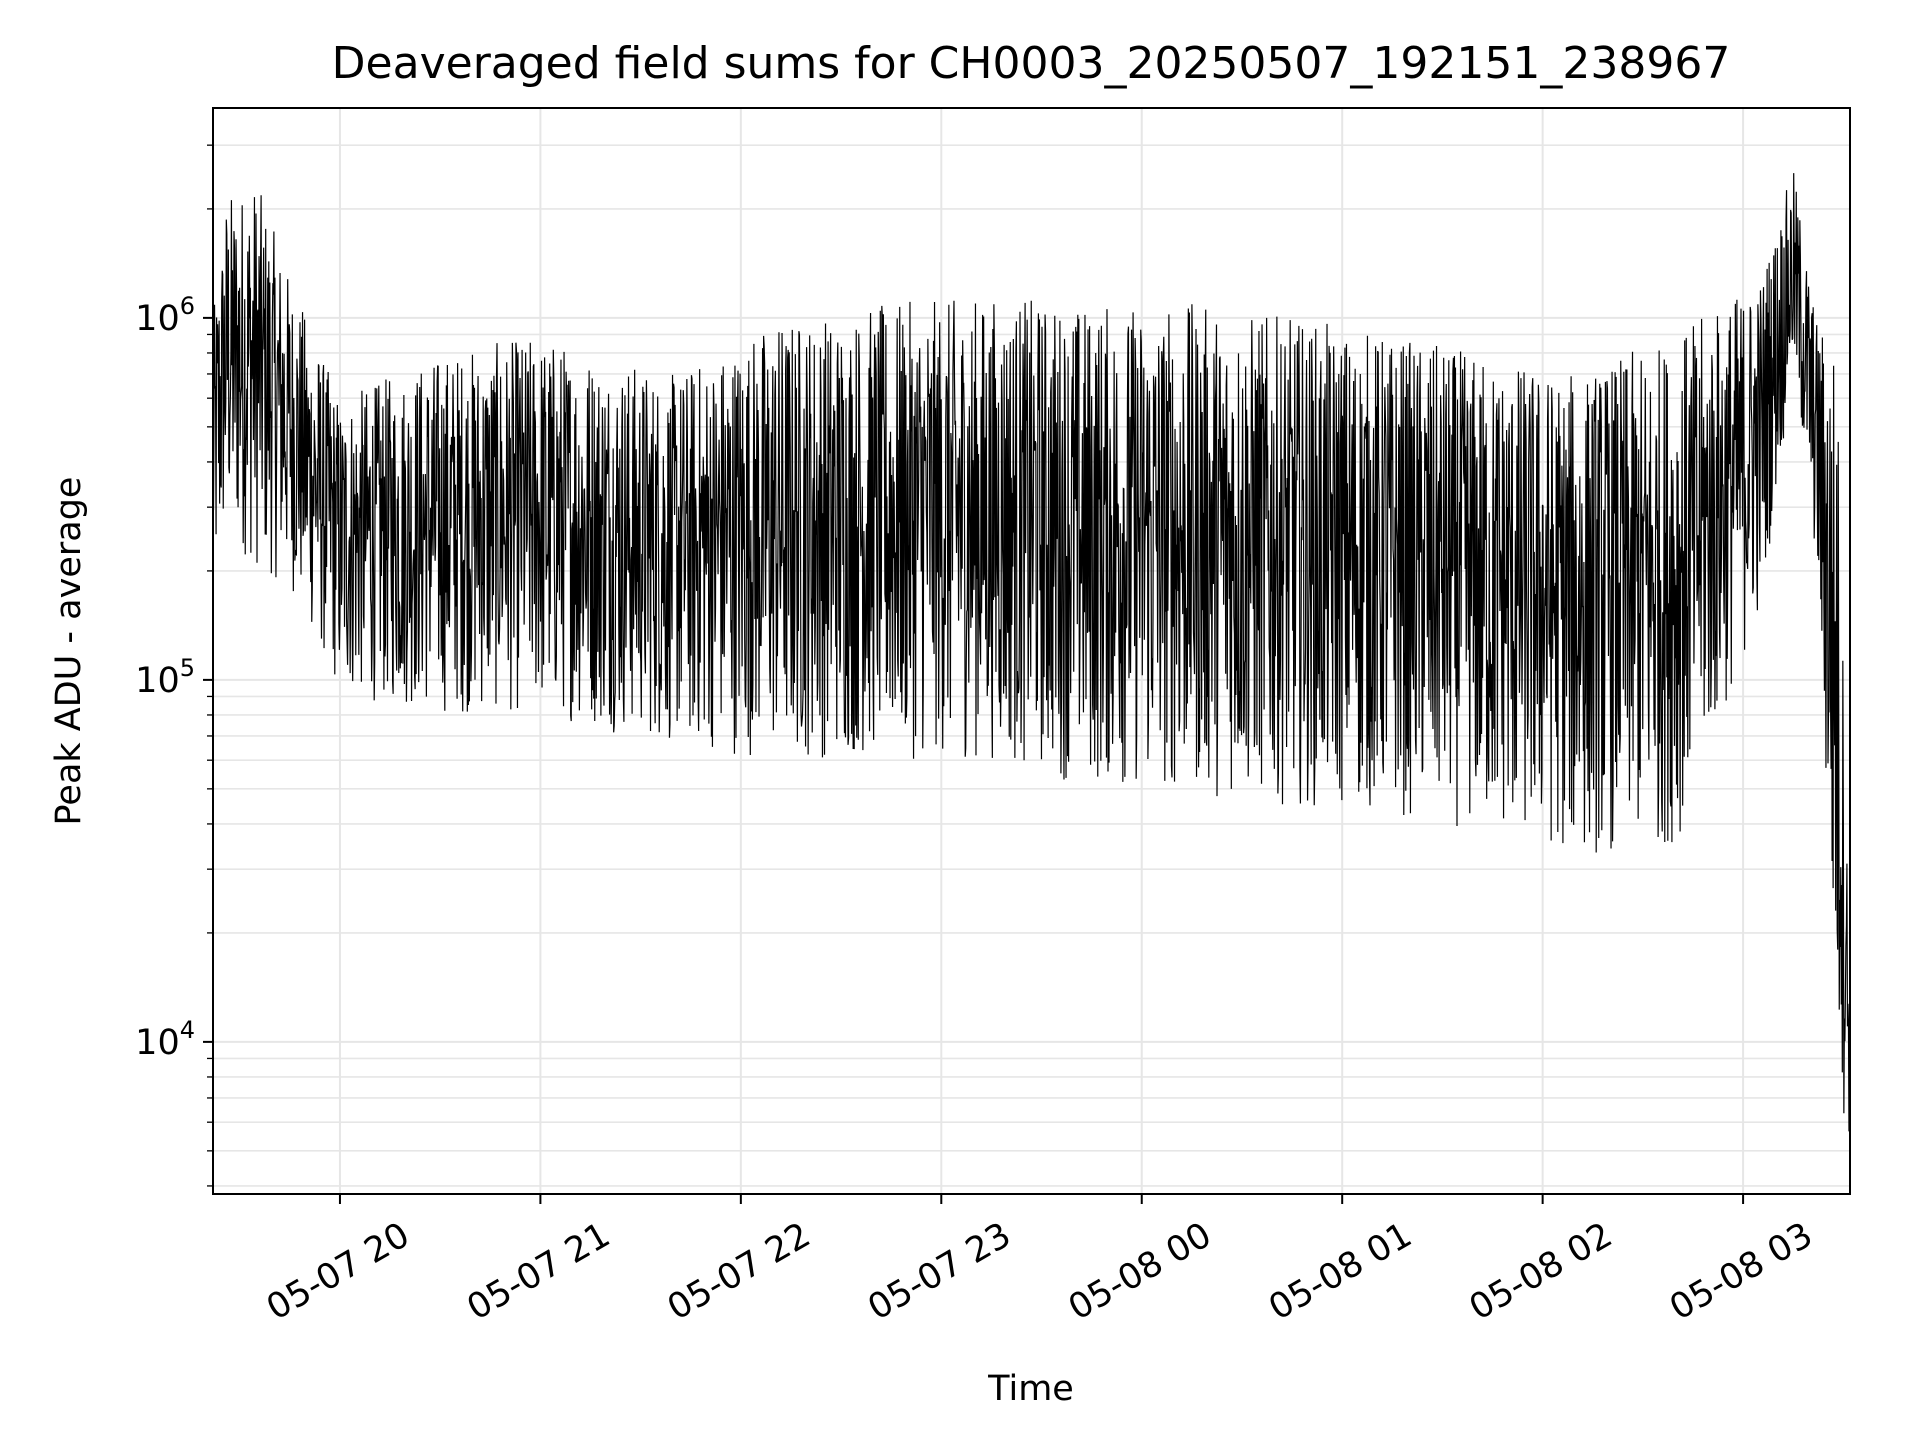  I want to click on x-axis-label: Time, so click(1030, 1389).